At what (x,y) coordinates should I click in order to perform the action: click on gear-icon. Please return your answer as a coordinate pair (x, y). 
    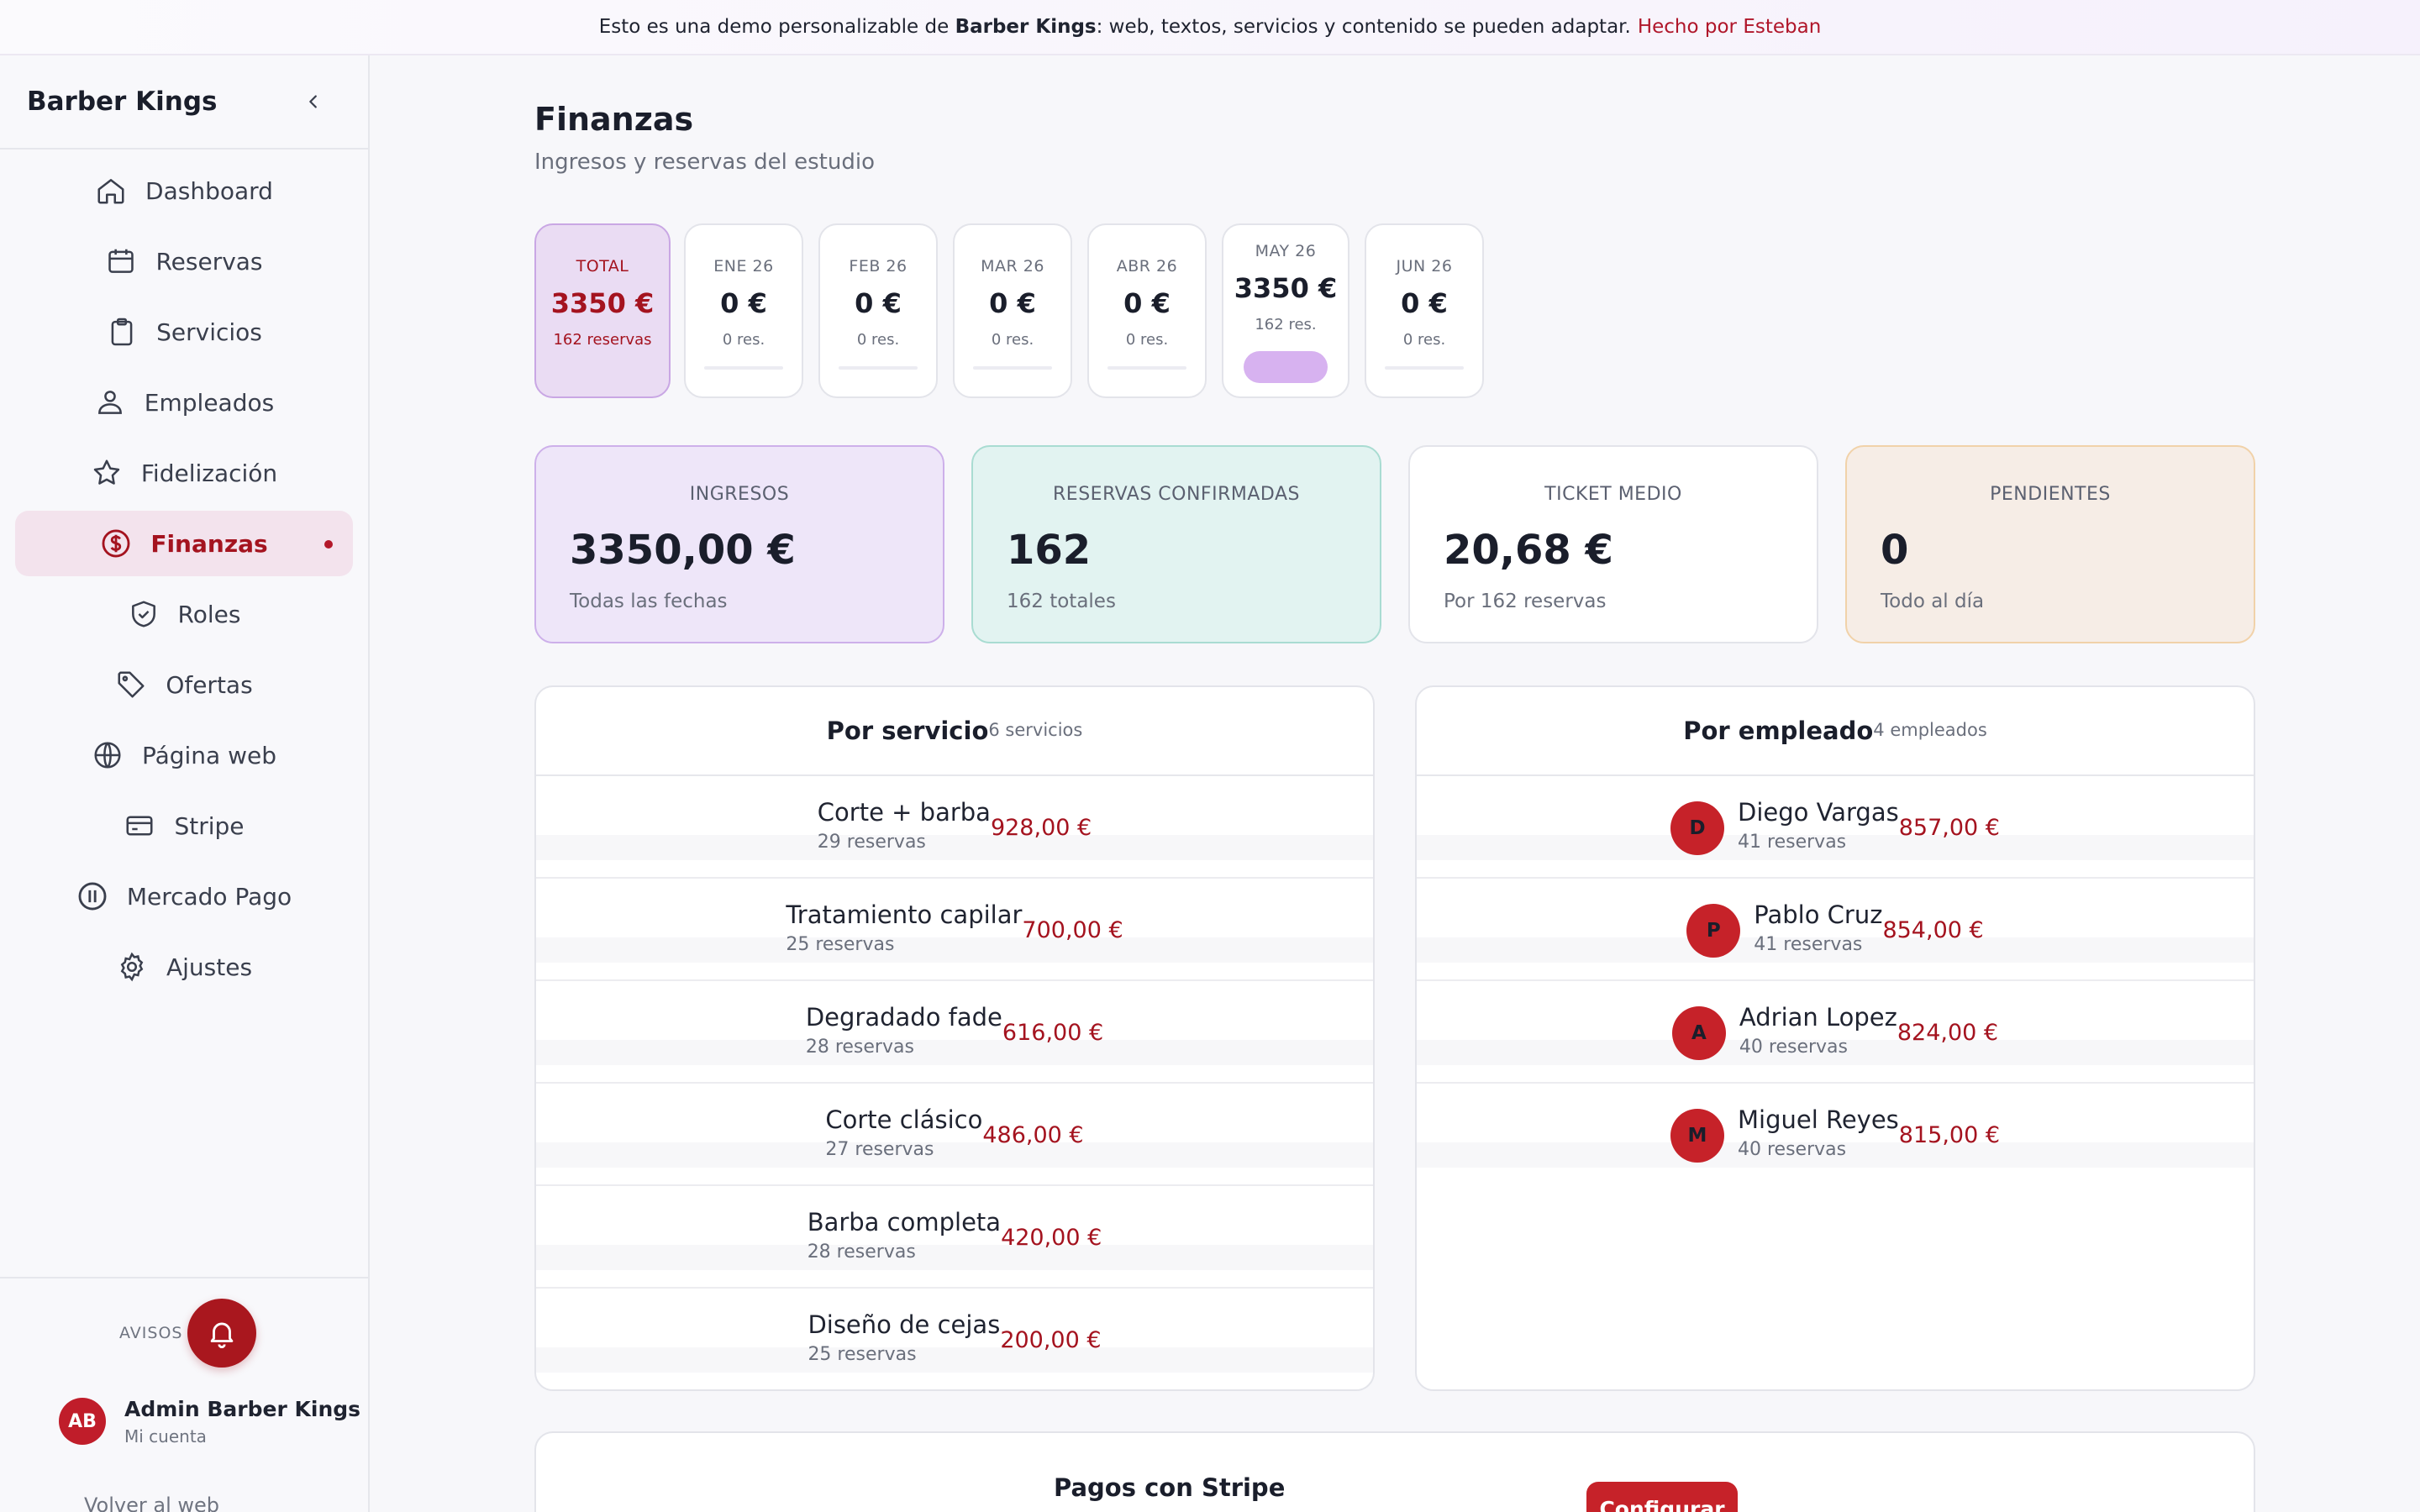
    Looking at the image, I should click on (132, 967).